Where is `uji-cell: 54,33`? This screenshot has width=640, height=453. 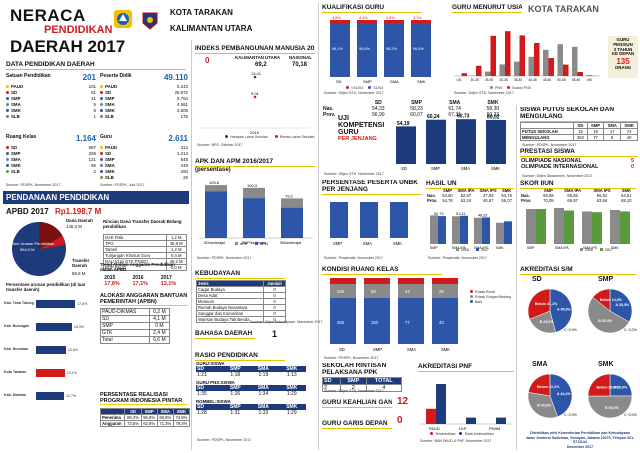
uji-cell: 54,33 is located at coordinates (378, 109).